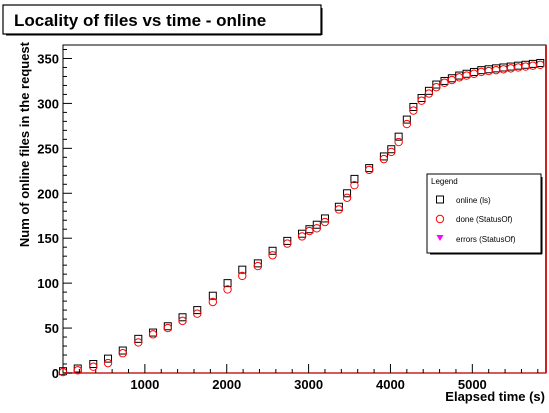  Describe the element at coordinates (48, 58) in the screenshot. I see `y-tick-label: 350` at that location.